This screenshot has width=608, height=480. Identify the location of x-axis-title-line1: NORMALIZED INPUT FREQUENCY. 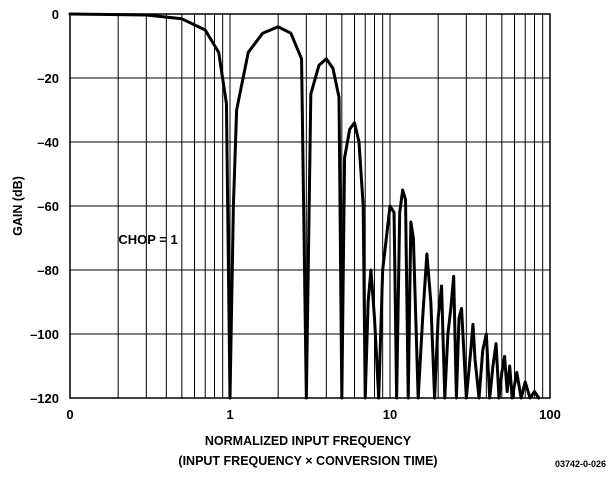
(308, 441).